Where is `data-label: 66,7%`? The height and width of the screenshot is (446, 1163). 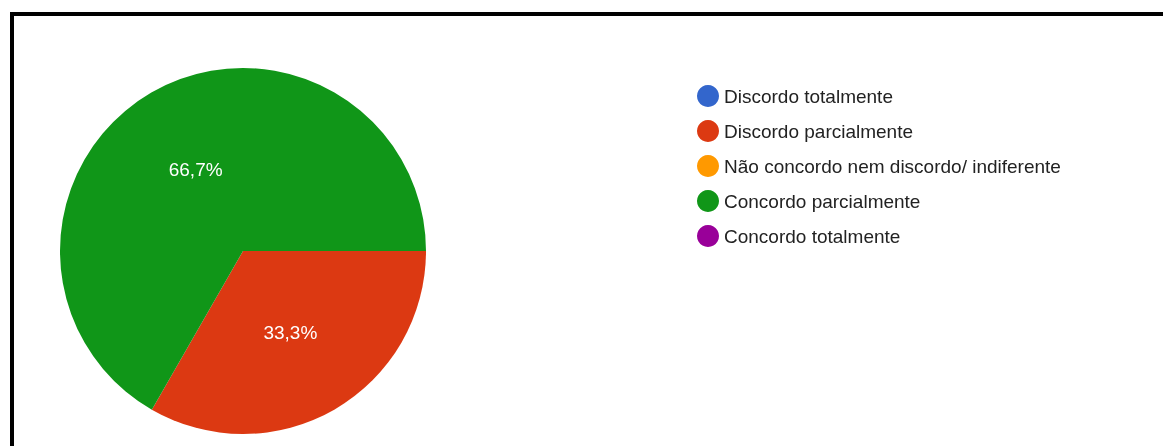 data-label: 66,7% is located at coordinates (195, 169).